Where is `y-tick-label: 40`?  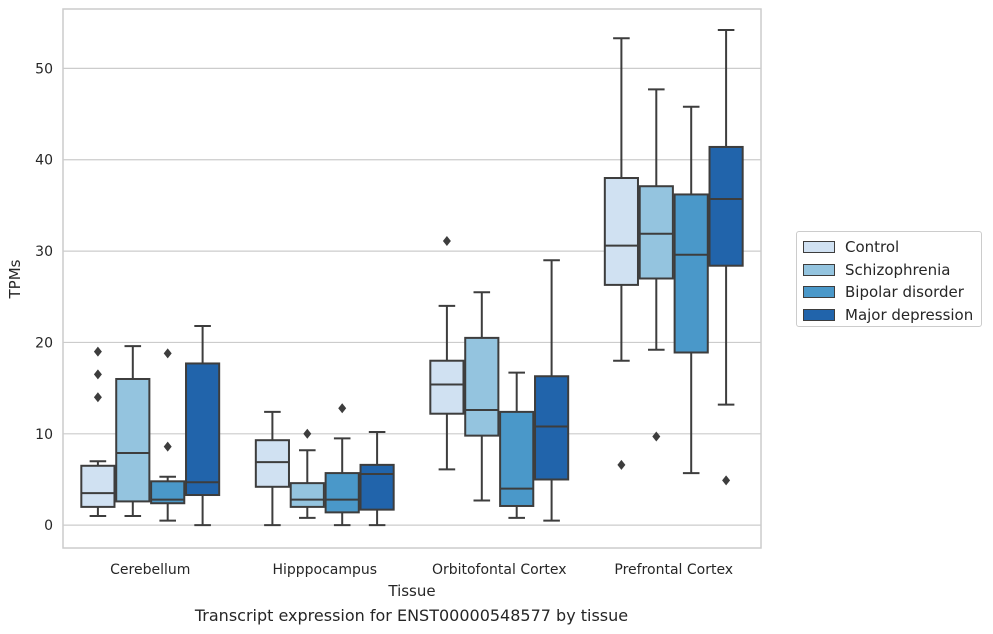 y-tick-label: 40 is located at coordinates (44, 161).